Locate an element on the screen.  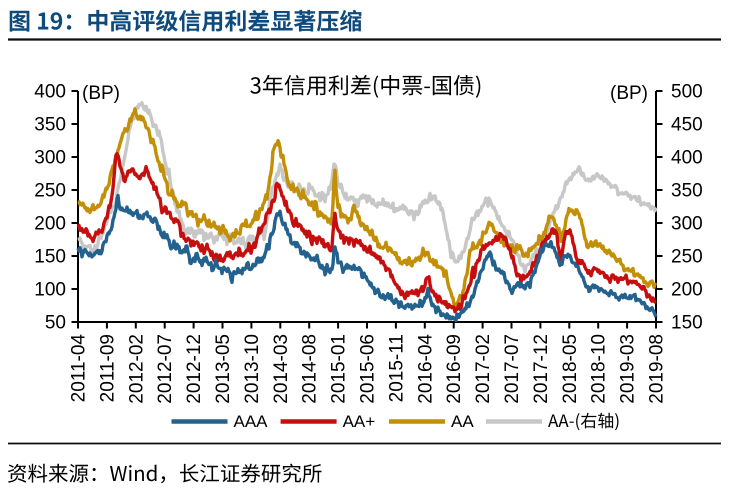
svg-text: 2015-11 is located at coordinates (396, 368).